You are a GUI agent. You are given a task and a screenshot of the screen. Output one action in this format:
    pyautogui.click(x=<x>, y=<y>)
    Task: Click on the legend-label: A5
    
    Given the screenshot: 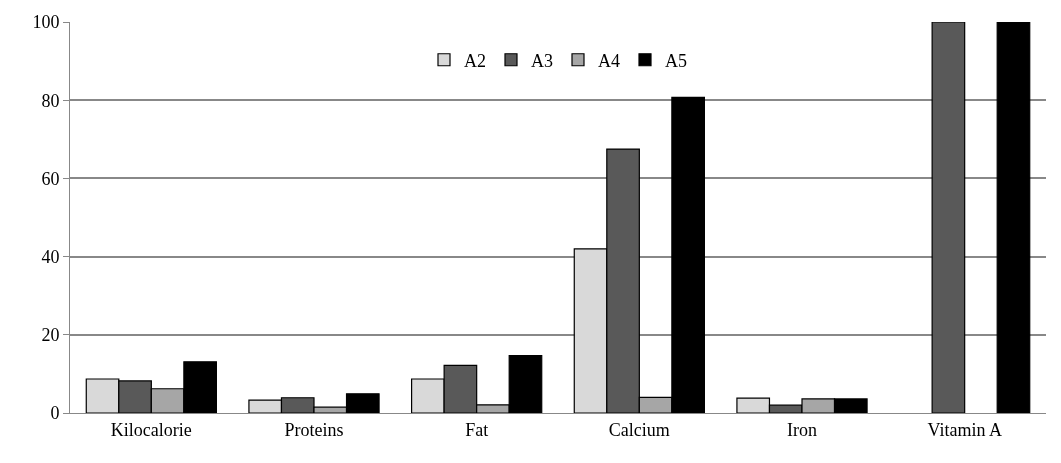 What is the action you would take?
    pyautogui.click(x=676, y=60)
    